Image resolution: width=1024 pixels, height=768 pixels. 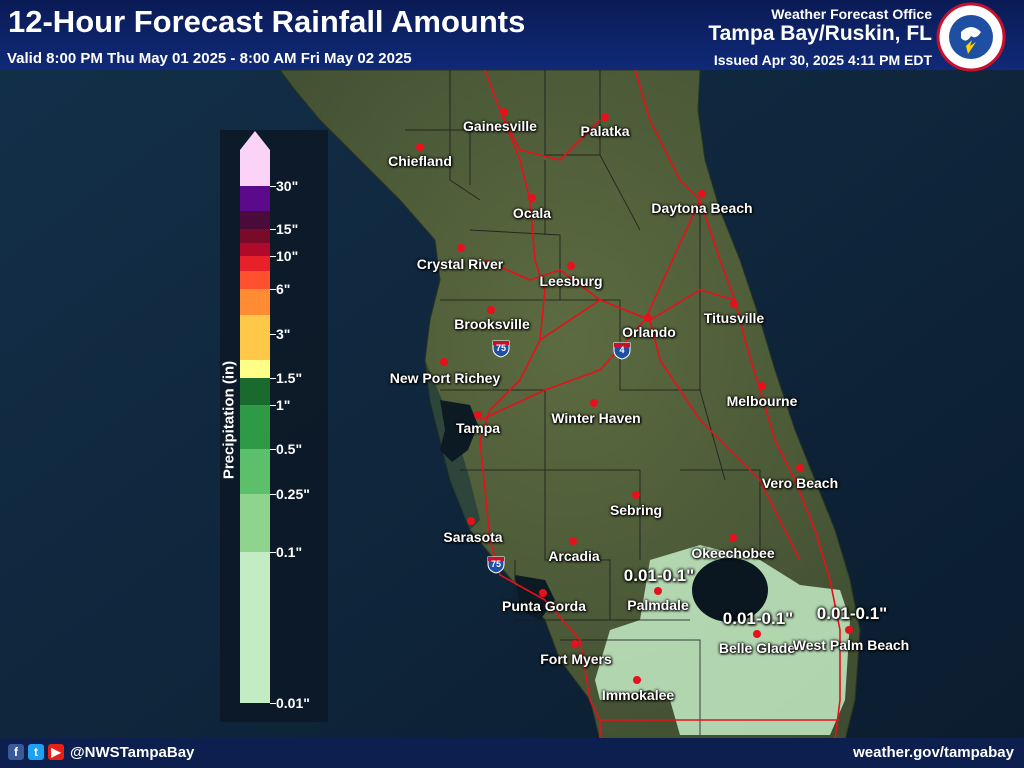 I want to click on youtube-icon: ▶, so click(x=56, y=752).